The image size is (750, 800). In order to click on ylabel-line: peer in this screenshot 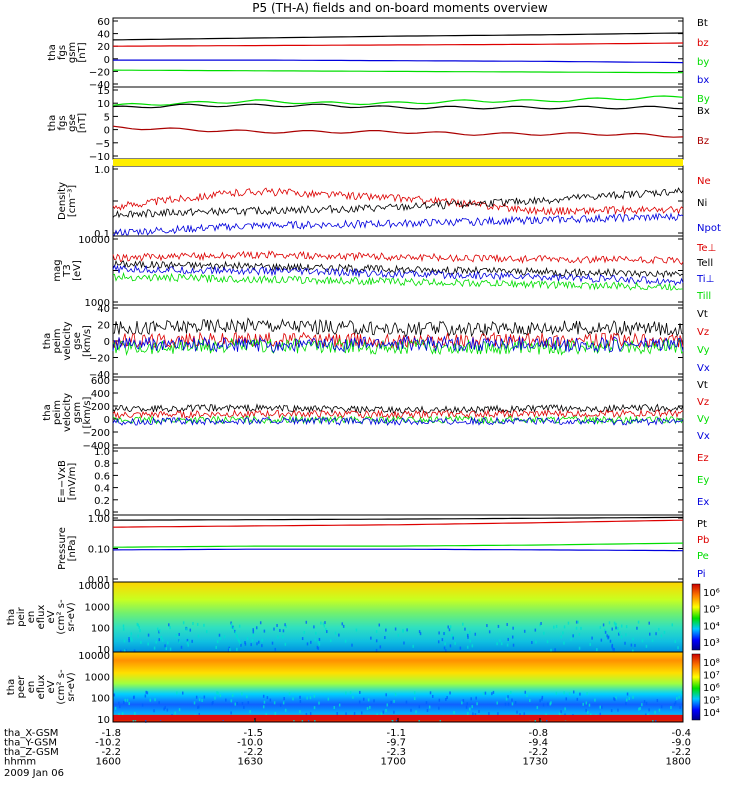, I will do `click(21, 687)`.